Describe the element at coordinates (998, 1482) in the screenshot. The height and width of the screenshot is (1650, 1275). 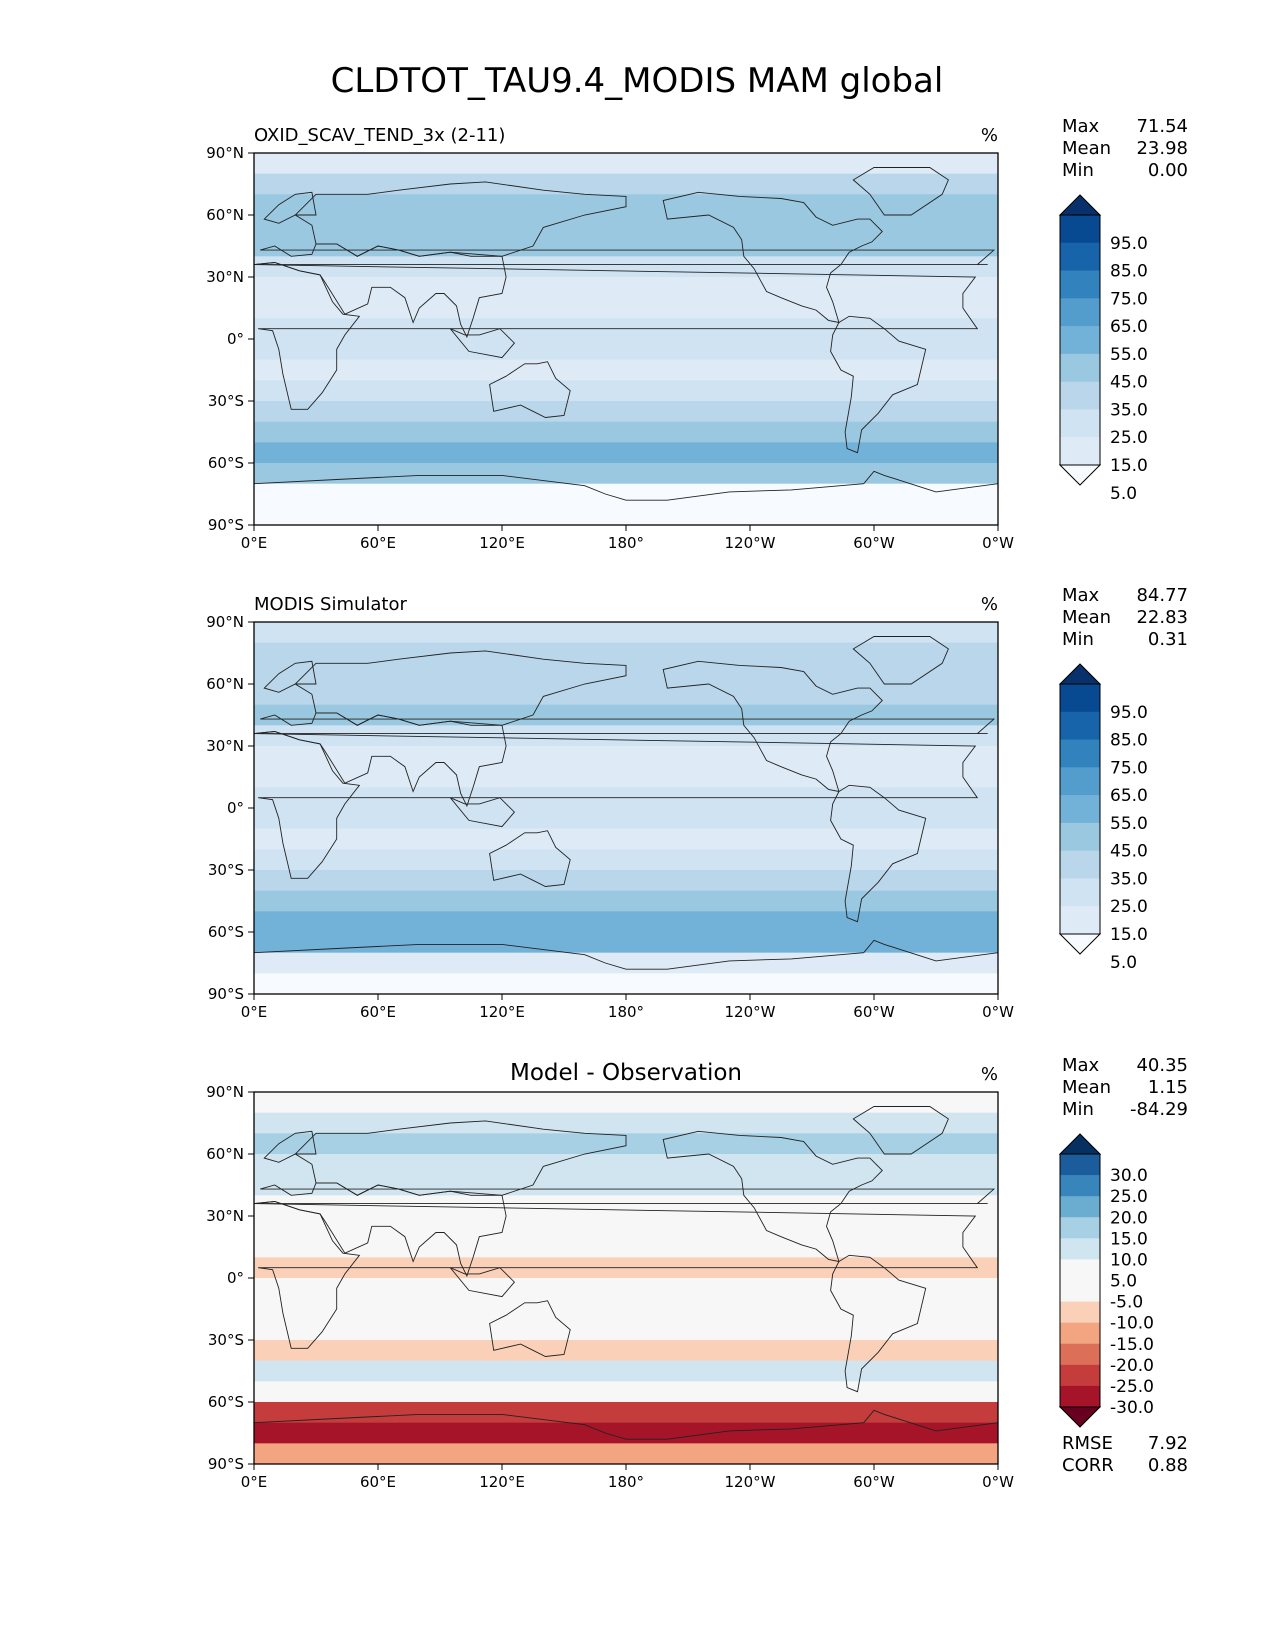
I see `lon-tick-label: 0°W` at that location.